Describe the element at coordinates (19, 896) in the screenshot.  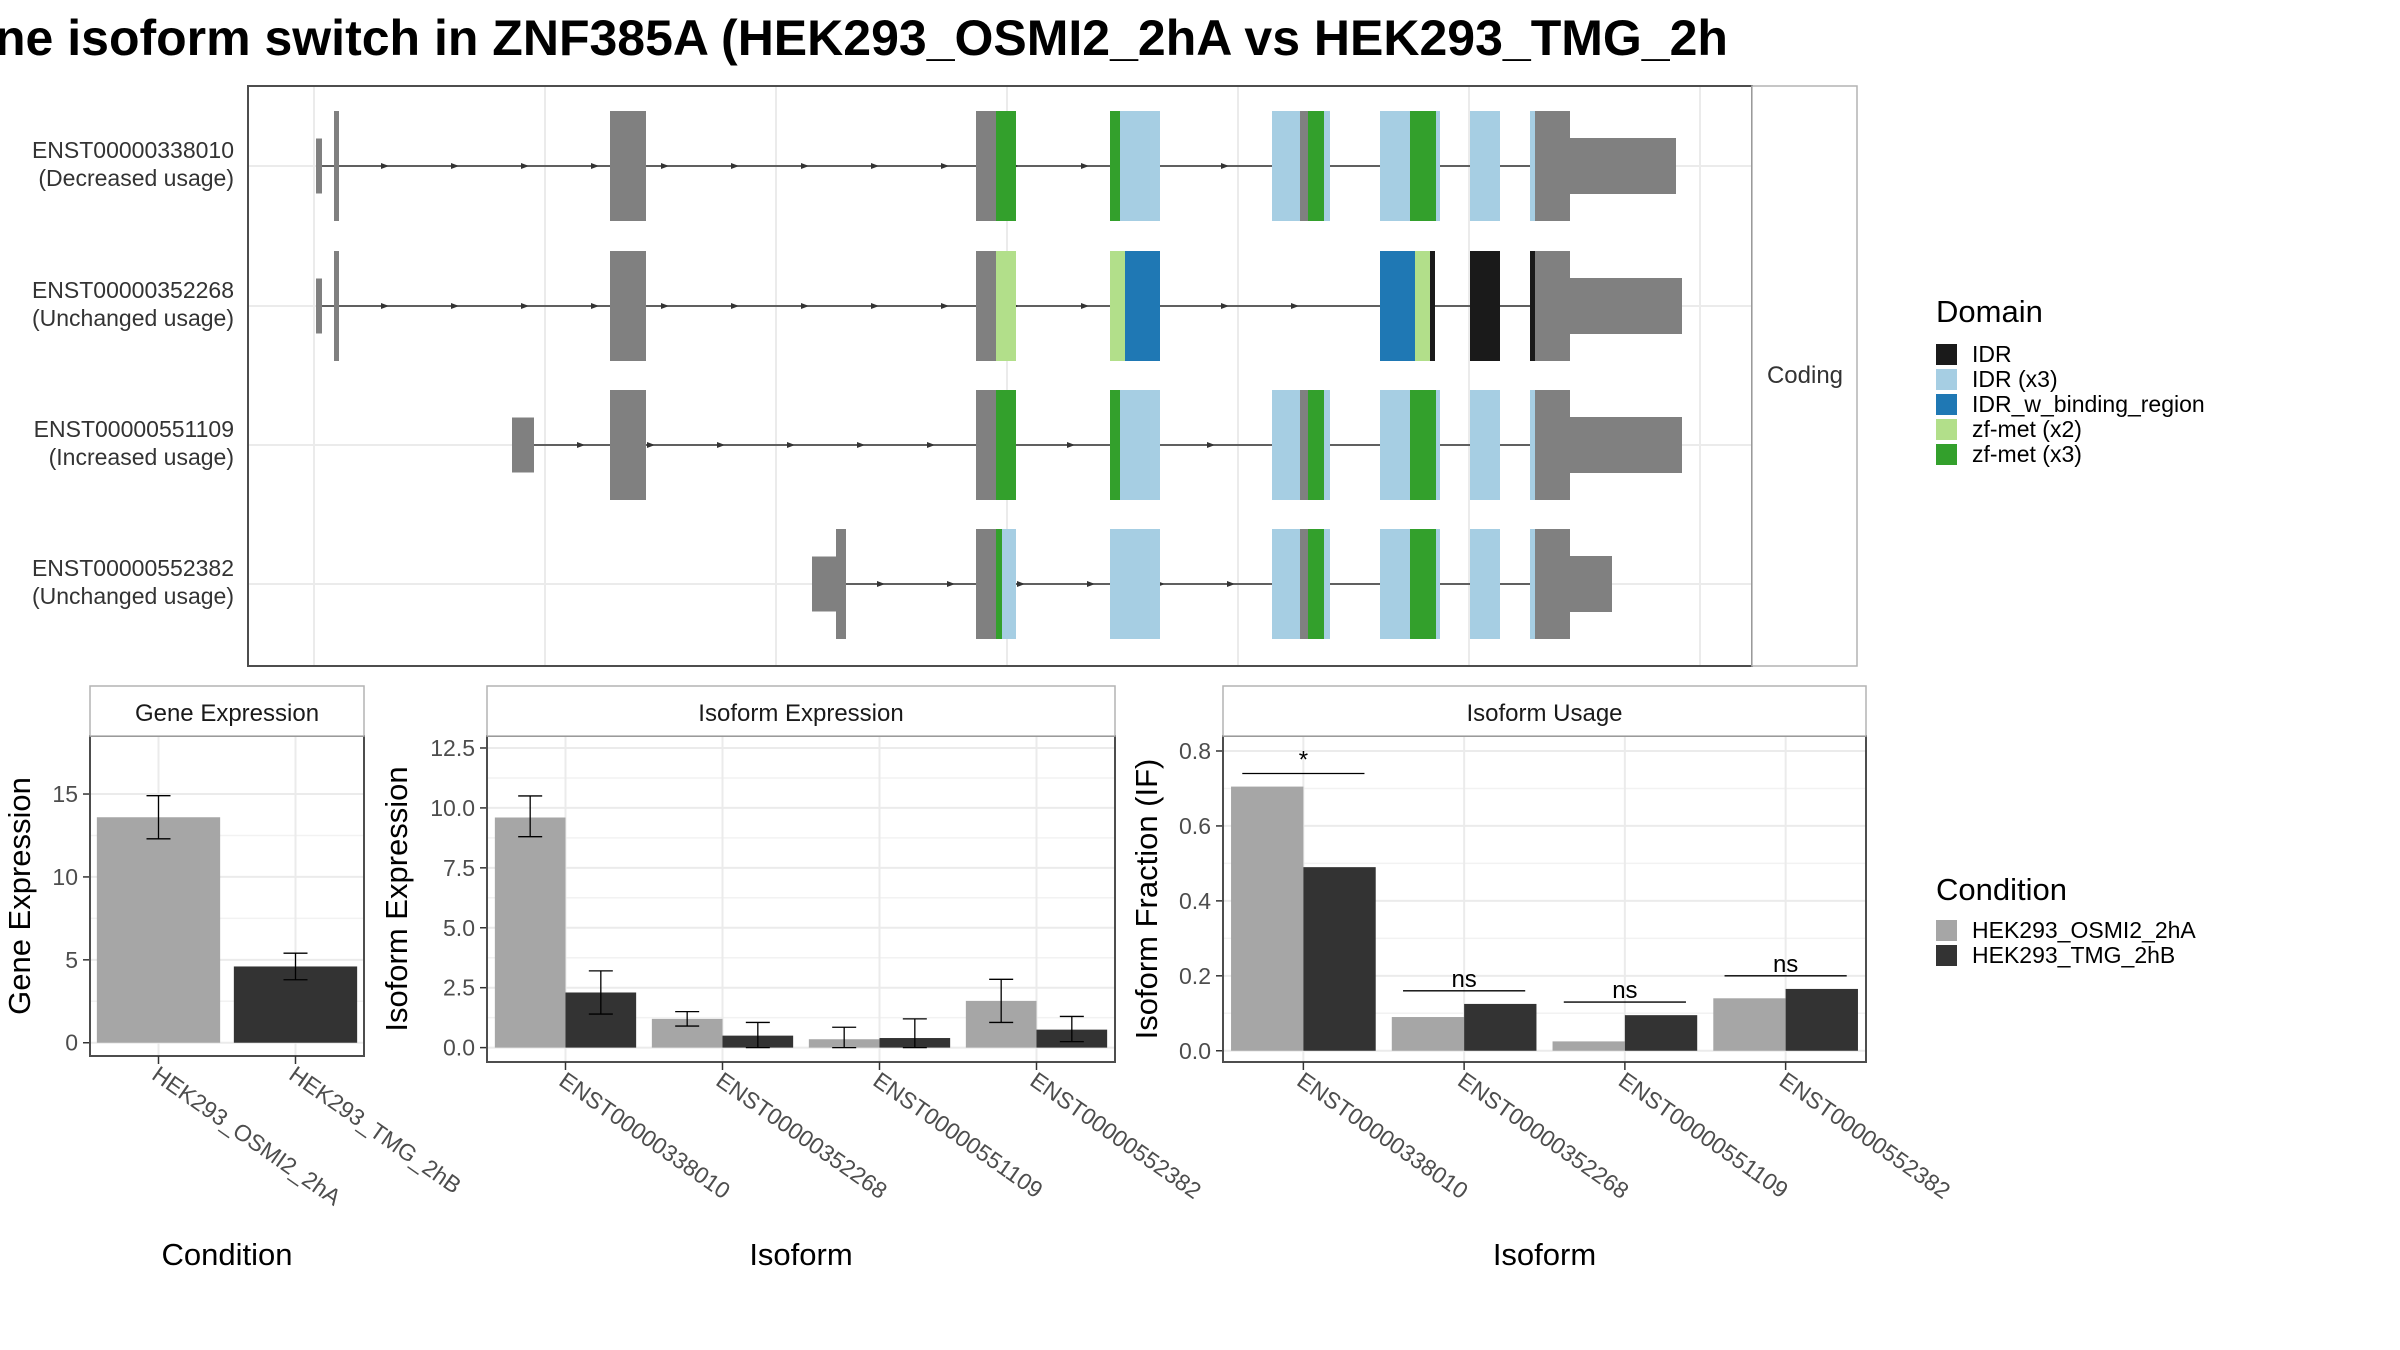
I see `y-axis-label: Gene Expression` at that location.